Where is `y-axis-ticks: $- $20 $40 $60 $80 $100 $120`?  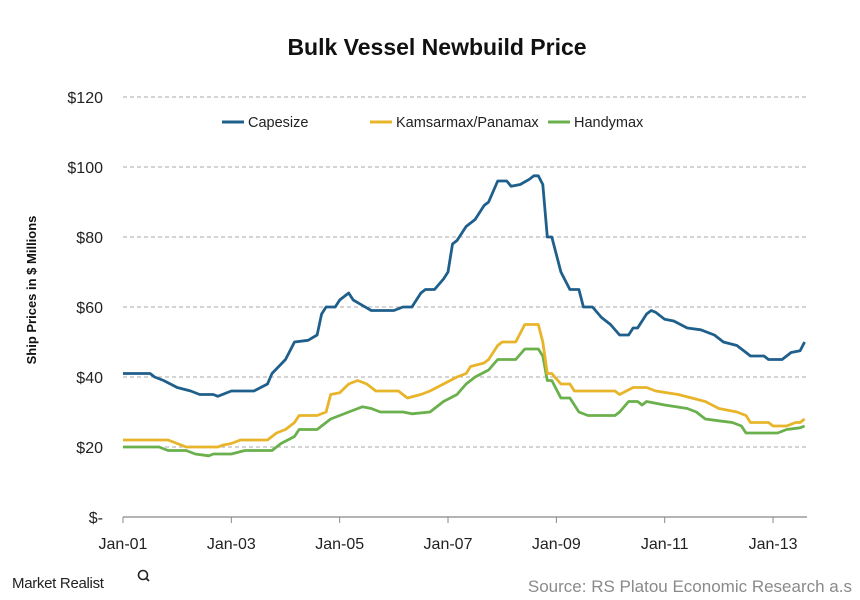 y-axis-ticks: $- $20 $40 $60 $80 $100 $120 is located at coordinates (85, 308).